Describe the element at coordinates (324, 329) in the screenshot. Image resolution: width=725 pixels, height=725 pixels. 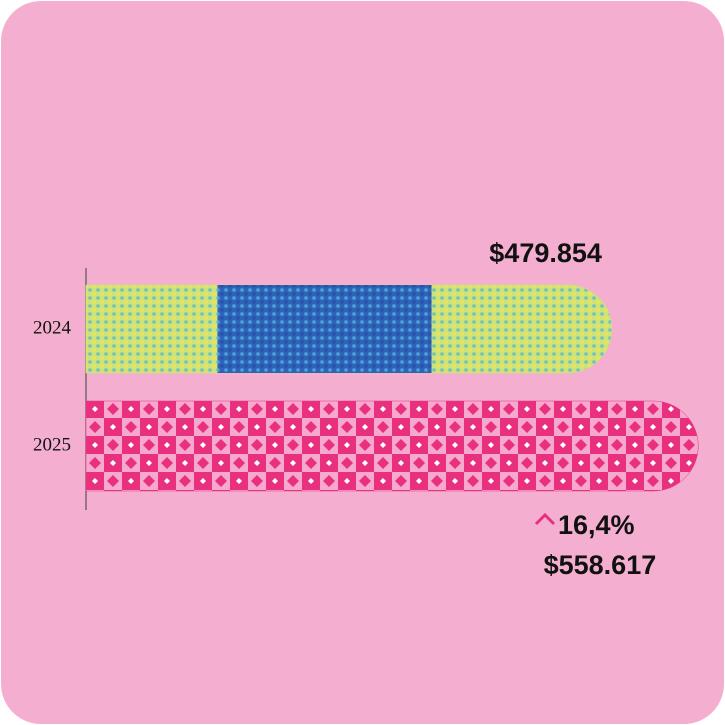
I see `bar-texture` at that location.